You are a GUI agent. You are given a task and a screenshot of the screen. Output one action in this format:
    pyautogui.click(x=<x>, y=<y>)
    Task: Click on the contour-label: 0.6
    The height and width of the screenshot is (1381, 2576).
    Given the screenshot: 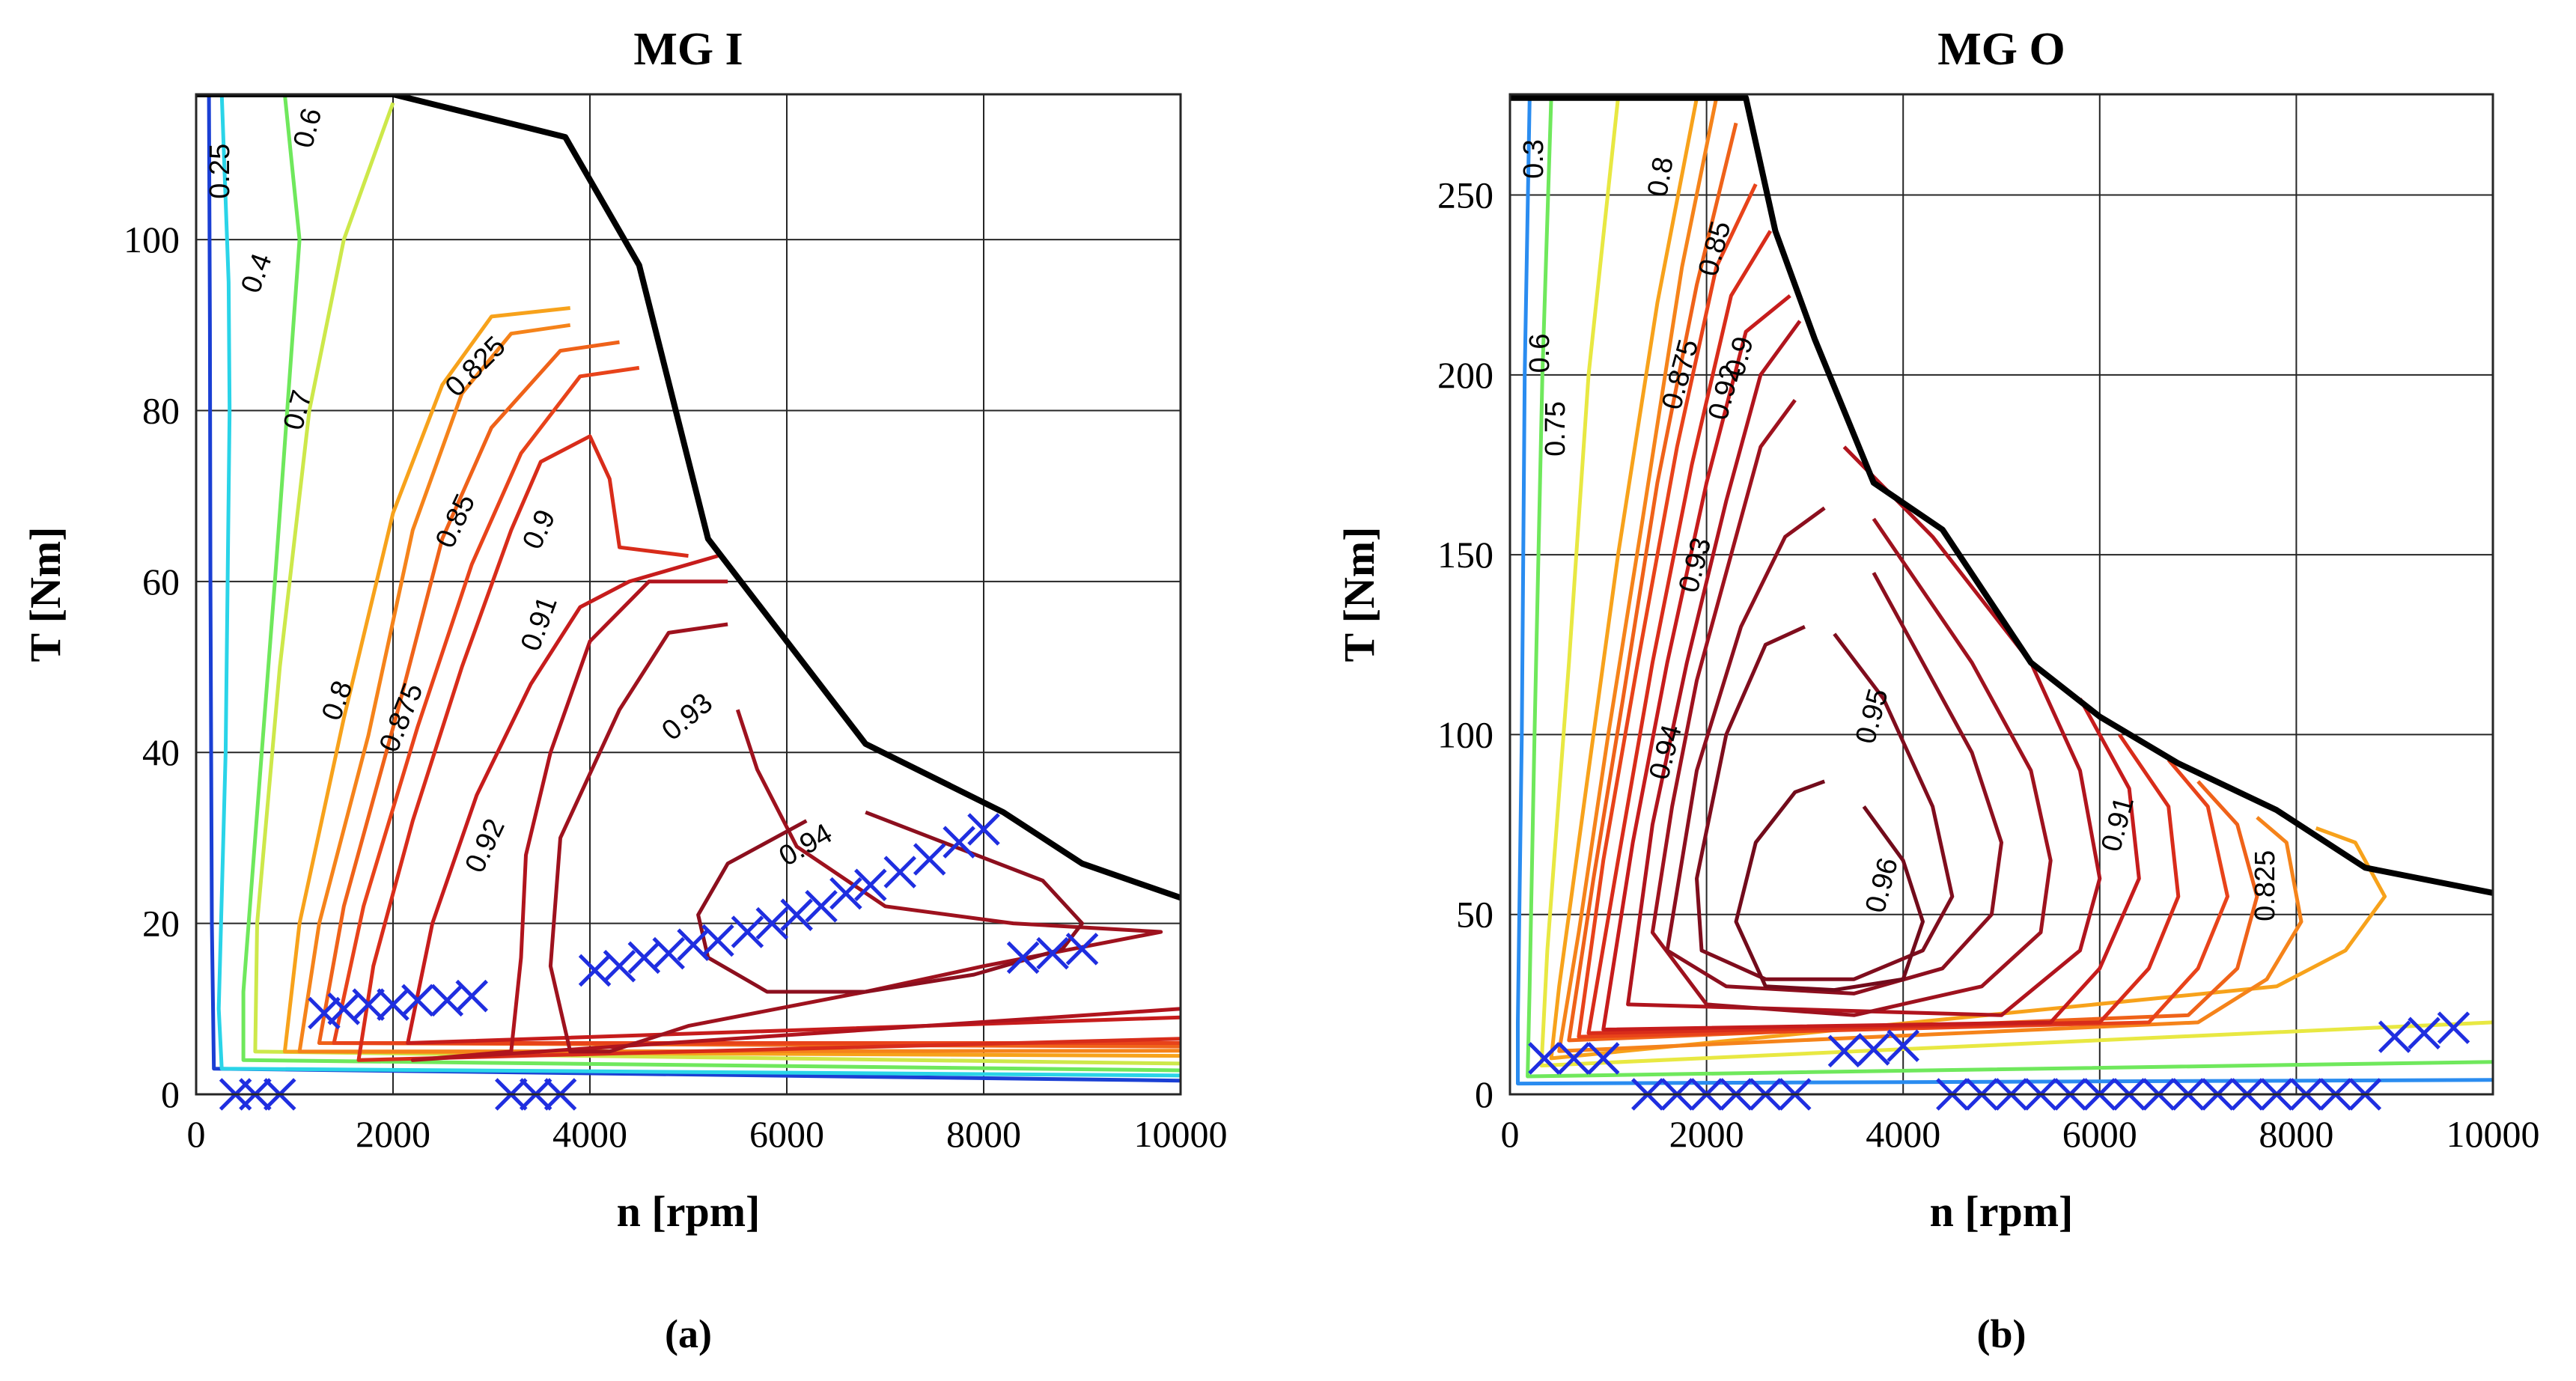 What is the action you would take?
    pyautogui.click(x=1540, y=354)
    